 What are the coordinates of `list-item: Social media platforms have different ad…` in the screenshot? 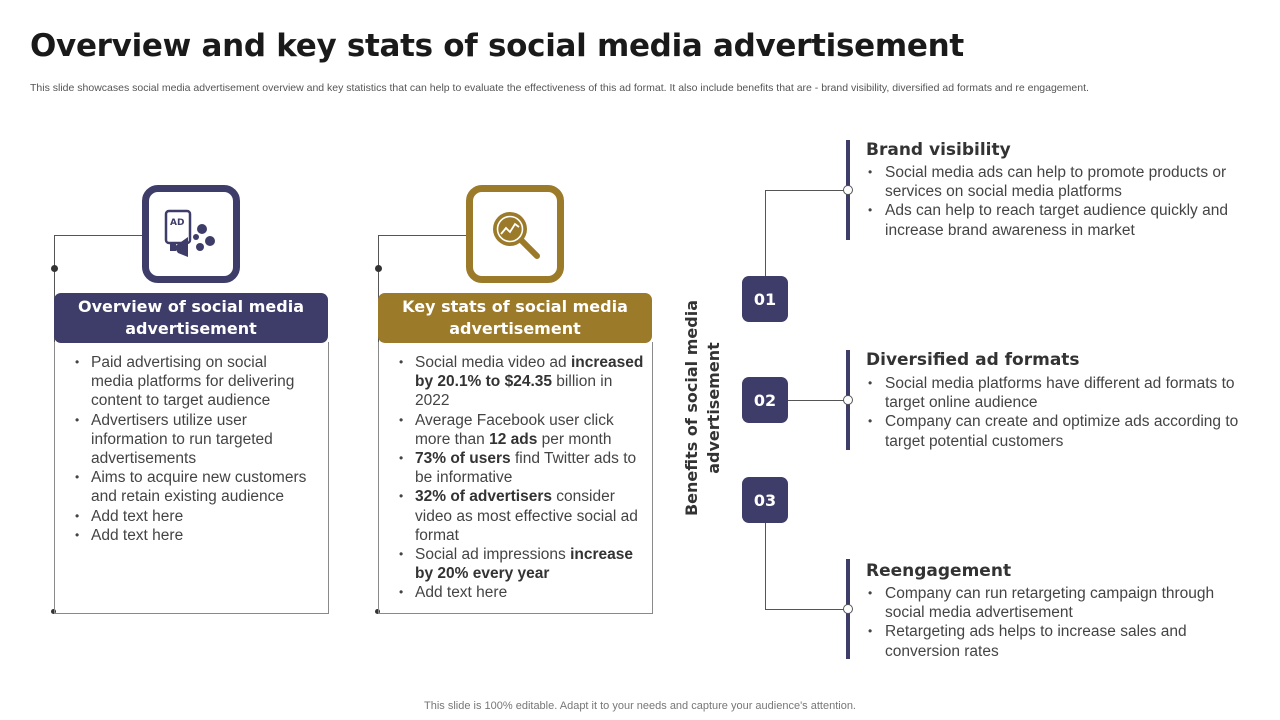 It's located at (1056, 393).